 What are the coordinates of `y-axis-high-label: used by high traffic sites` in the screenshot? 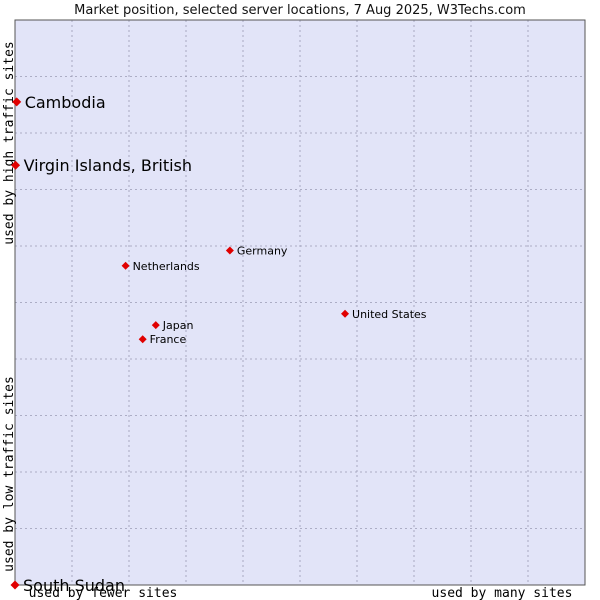 It's located at (9, 143).